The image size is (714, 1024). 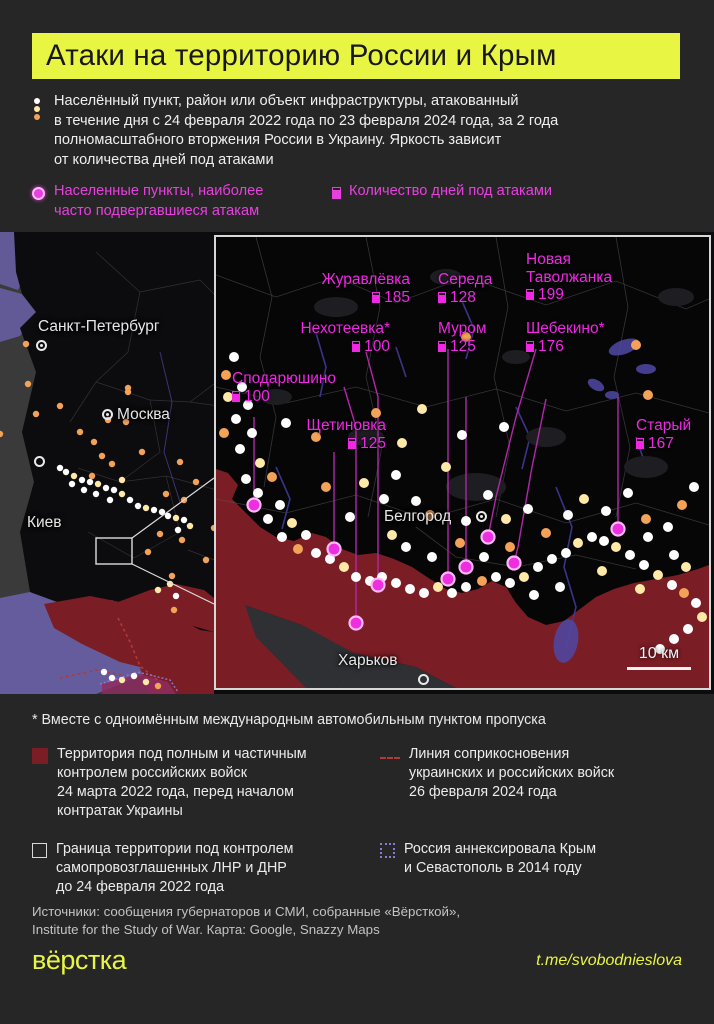 I want to click on legend-russian-control-line-4: контратак Украины, so click(x=120, y=811).